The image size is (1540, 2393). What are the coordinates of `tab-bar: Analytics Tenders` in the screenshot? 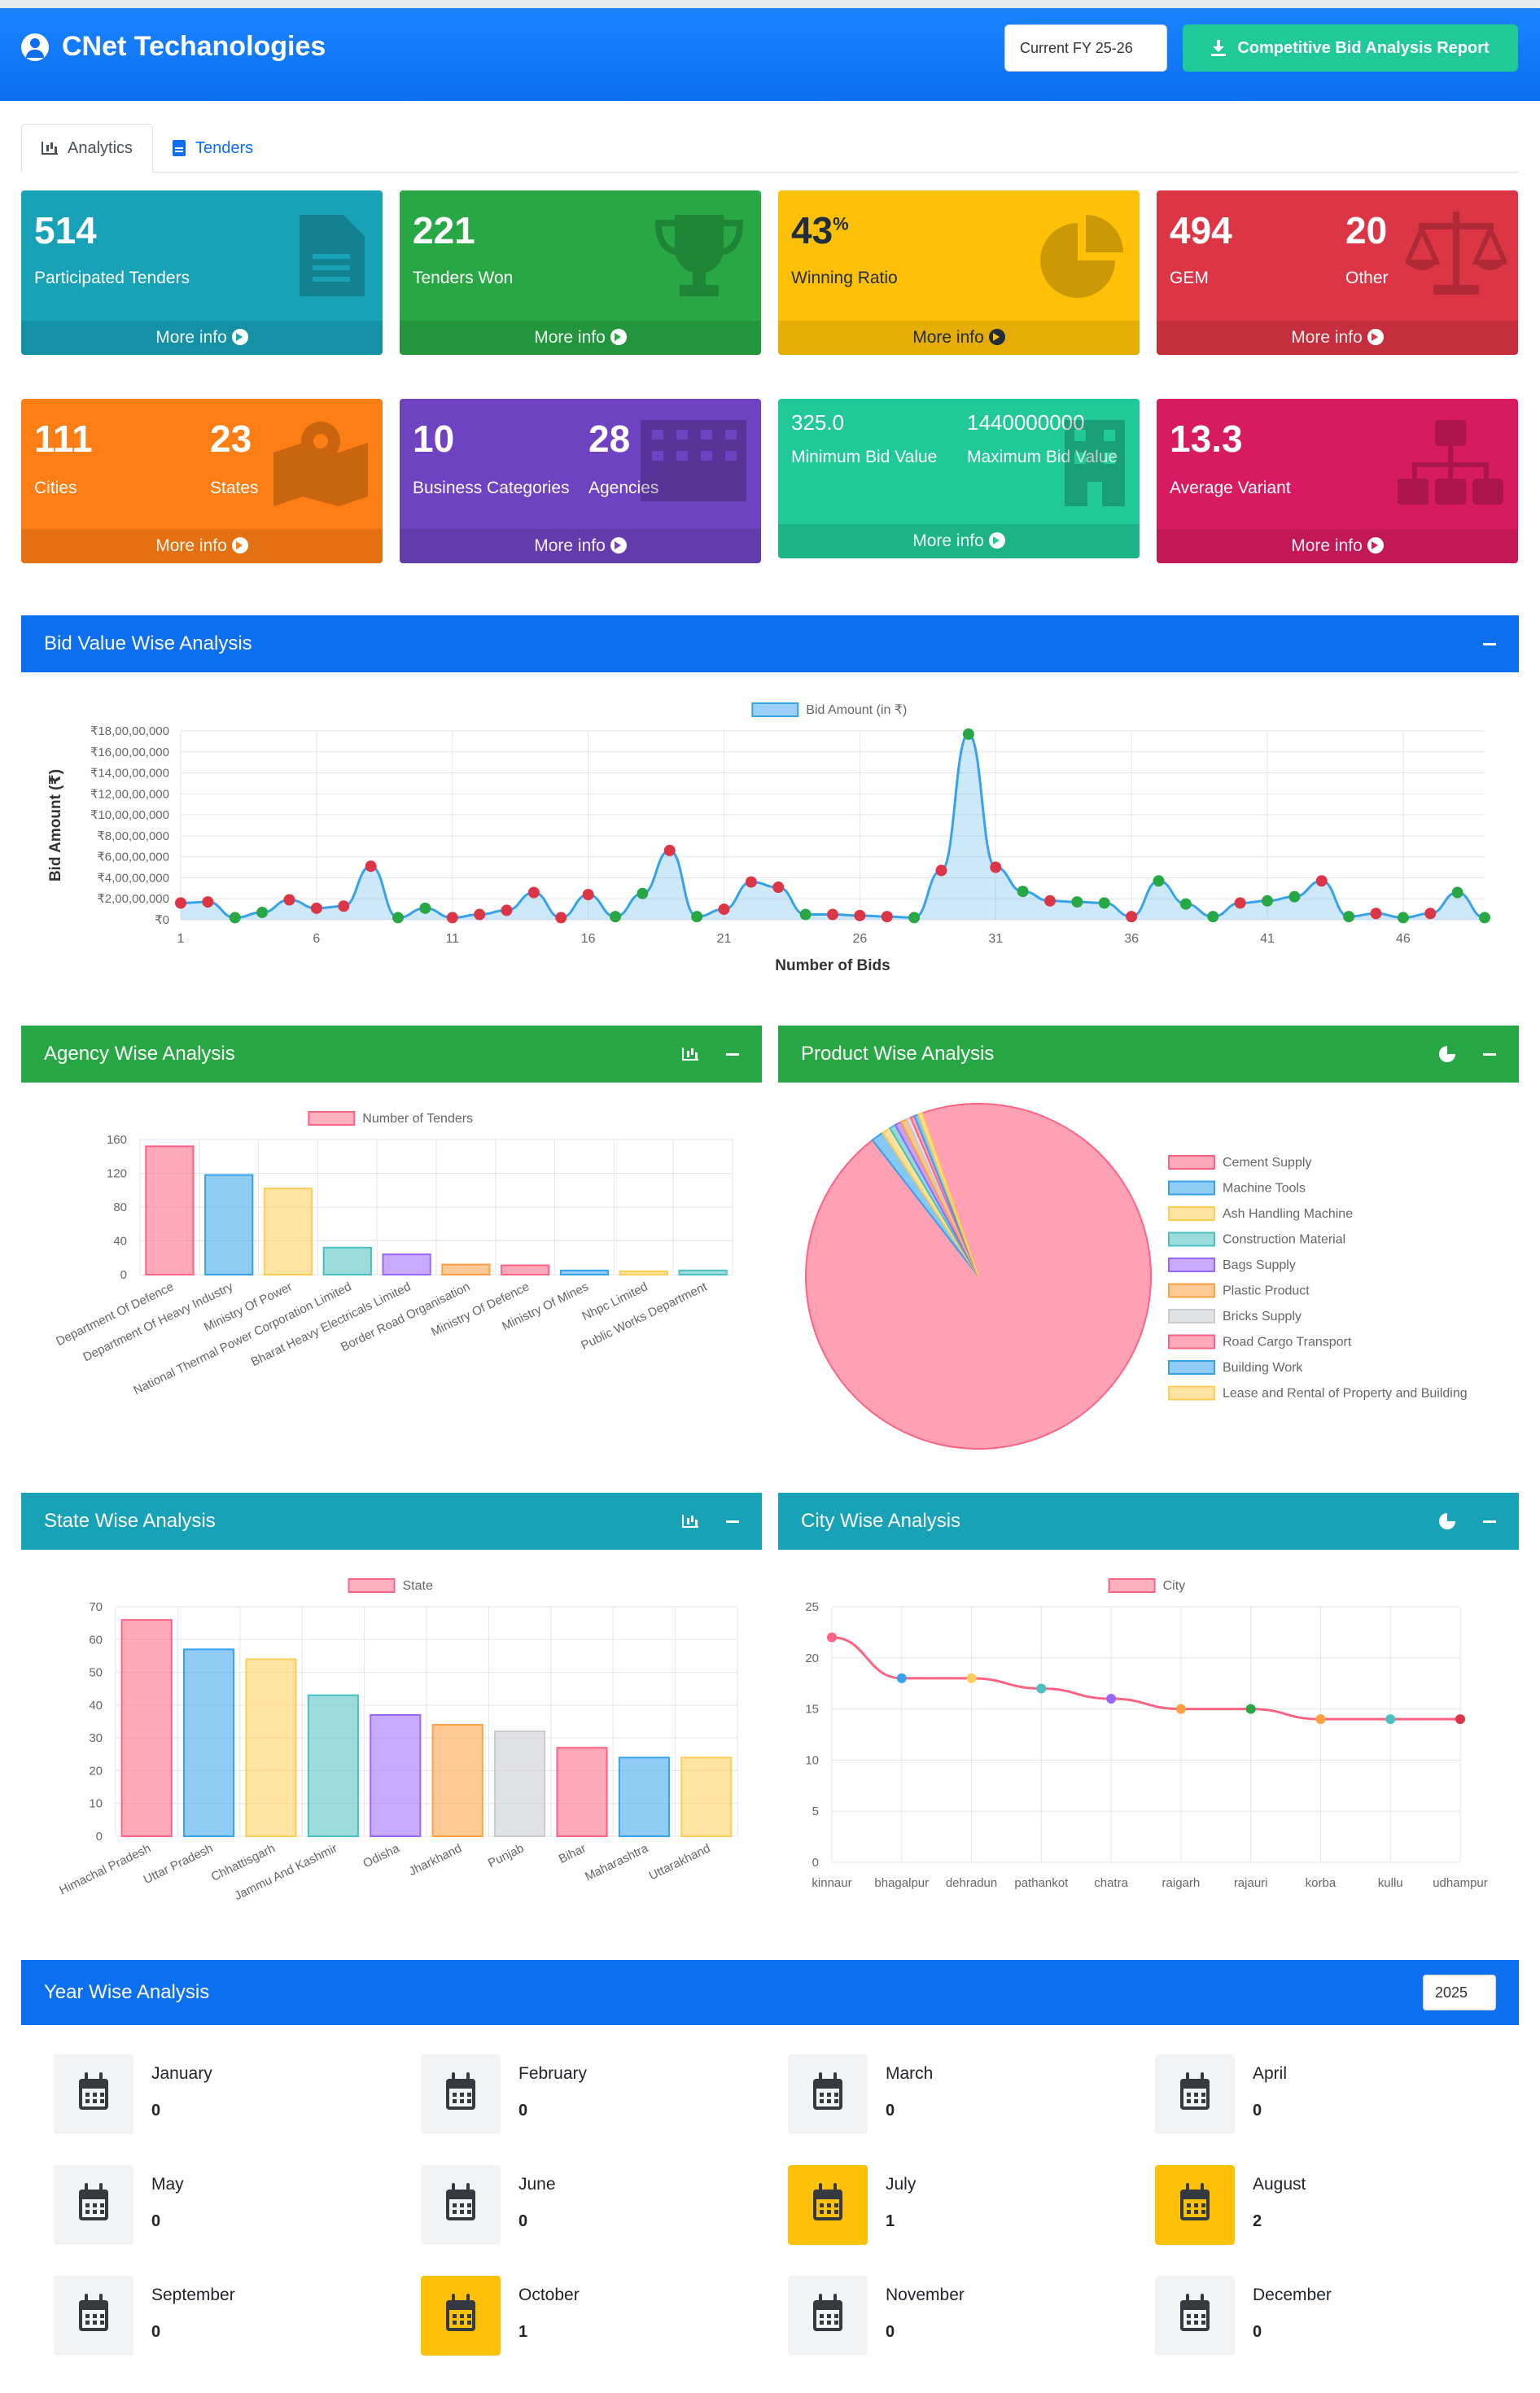 It's located at (770, 149).